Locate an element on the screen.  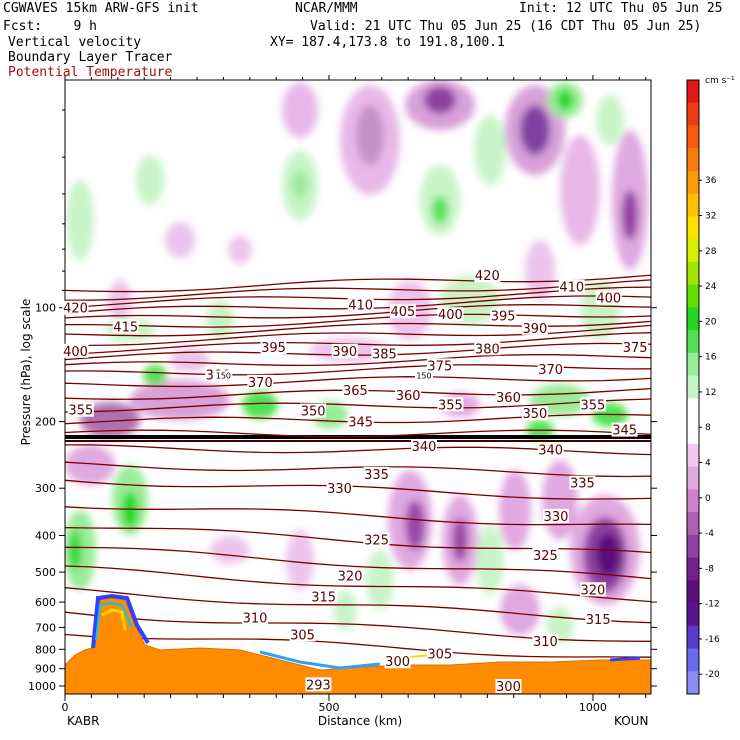
theta-label: 315 is located at coordinates (598, 620).